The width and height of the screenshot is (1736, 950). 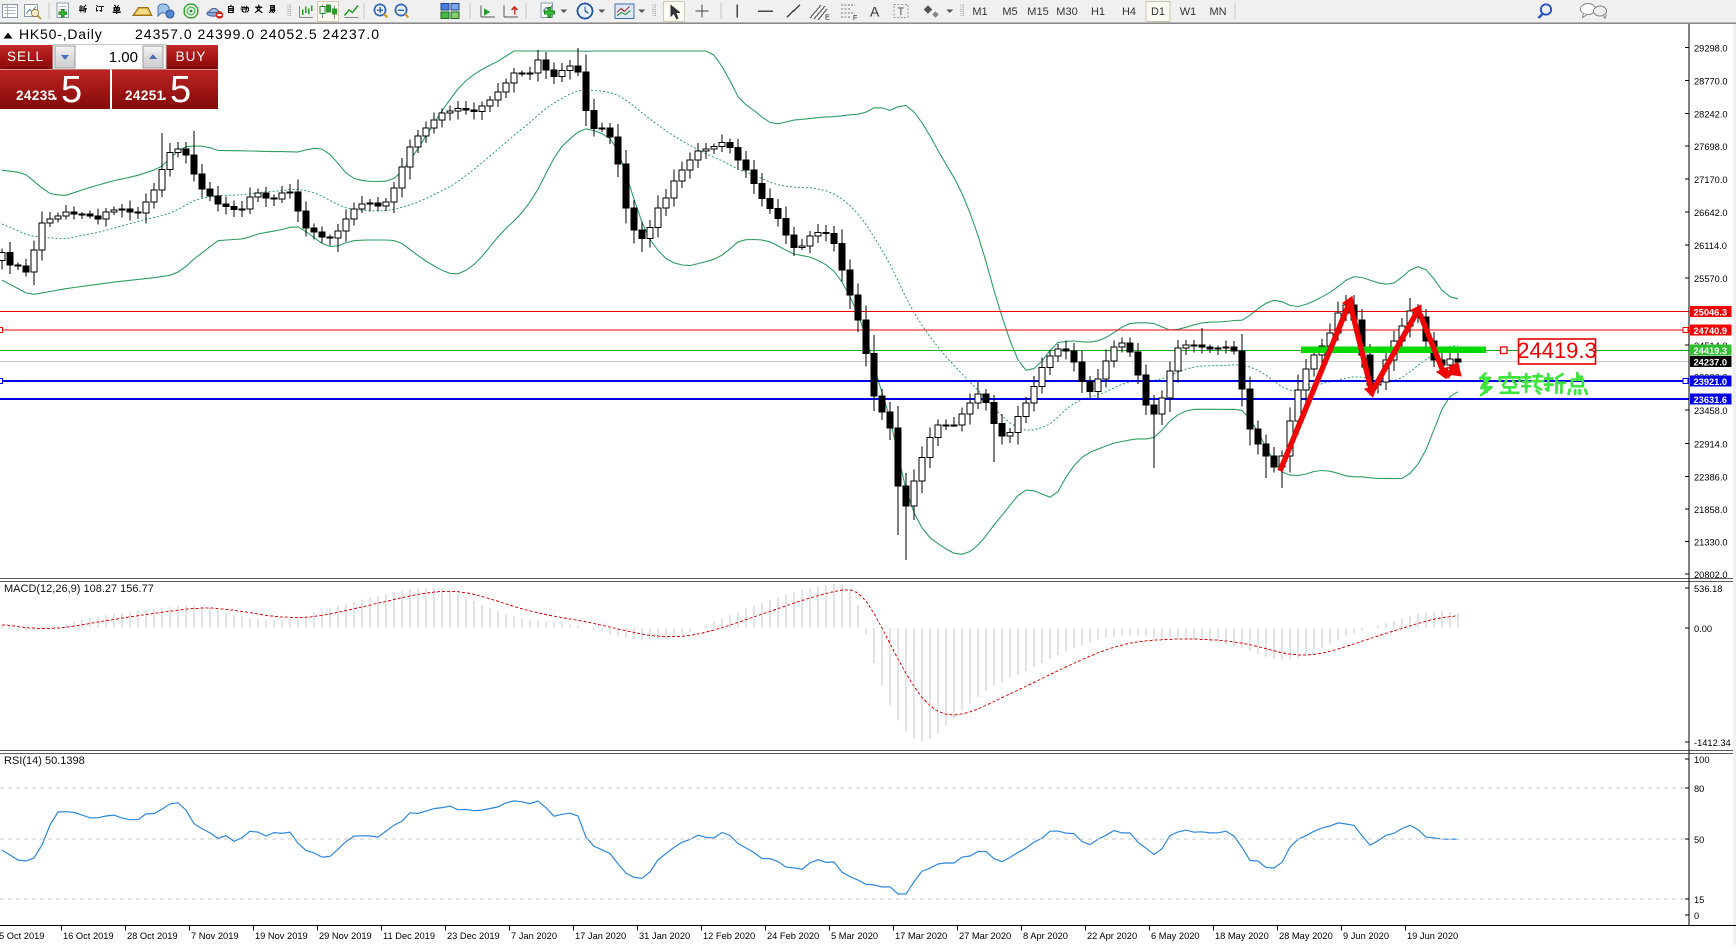 I want to click on svg-text: 21330.0, so click(x=1711, y=543).